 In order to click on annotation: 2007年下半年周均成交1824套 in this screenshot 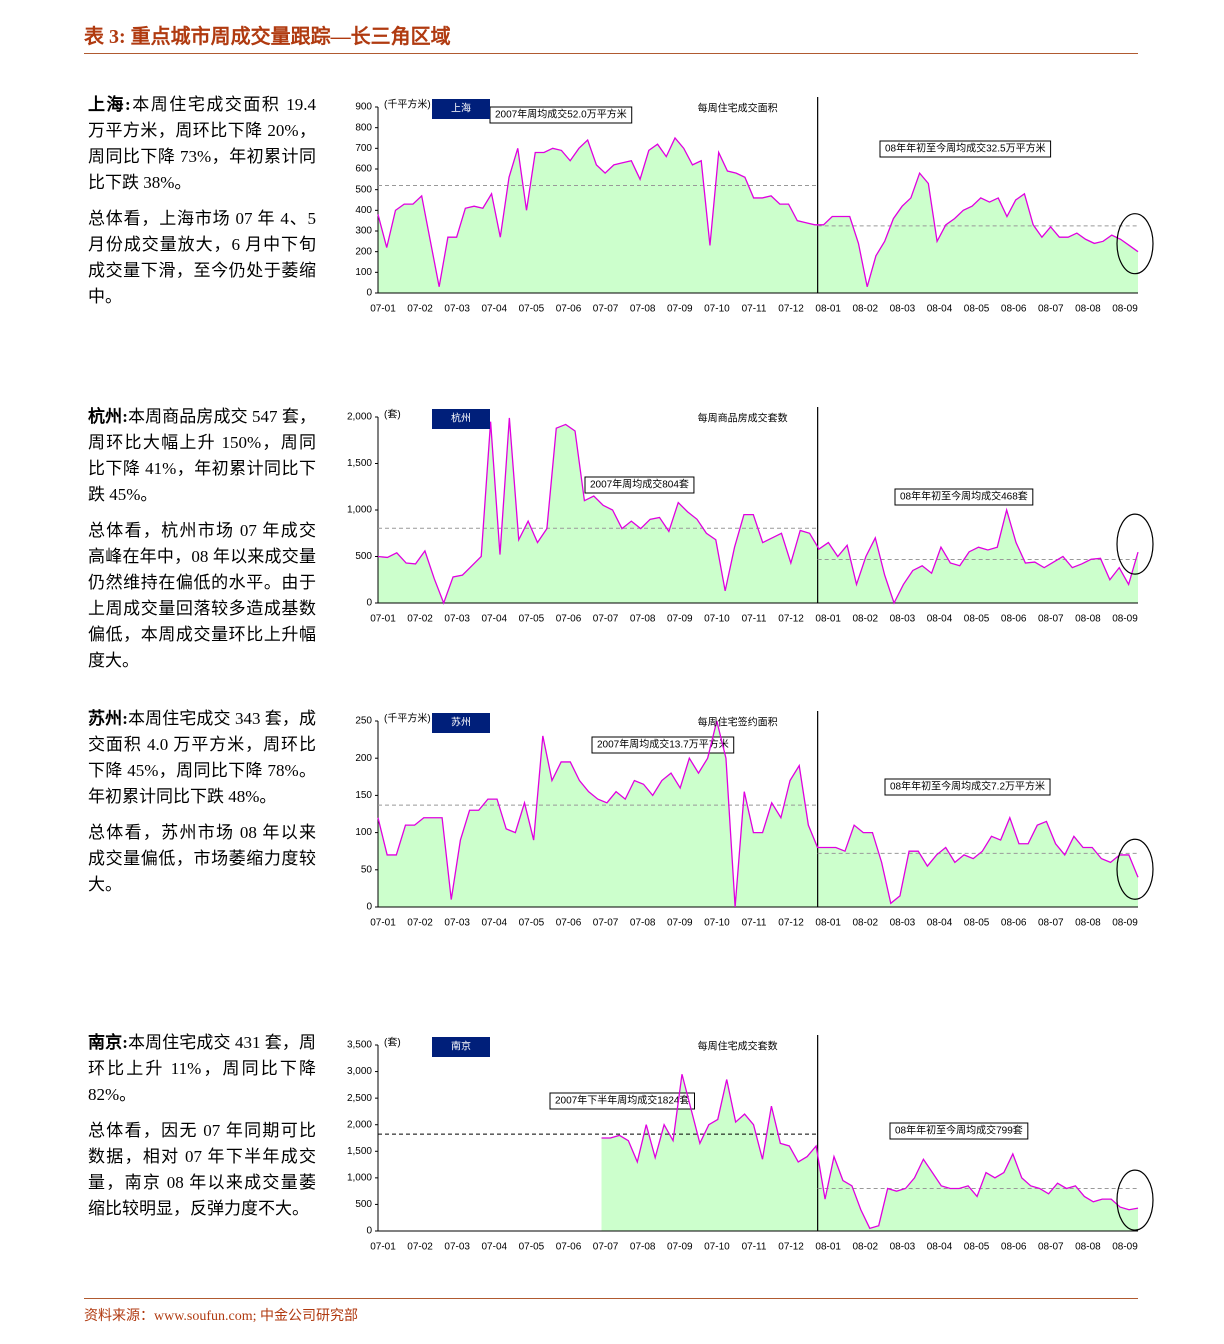, I will do `click(622, 1100)`.